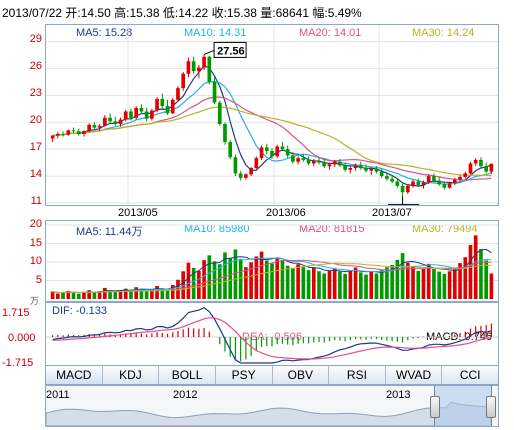  I want to click on change-value: 5.49%, so click(344, 13).